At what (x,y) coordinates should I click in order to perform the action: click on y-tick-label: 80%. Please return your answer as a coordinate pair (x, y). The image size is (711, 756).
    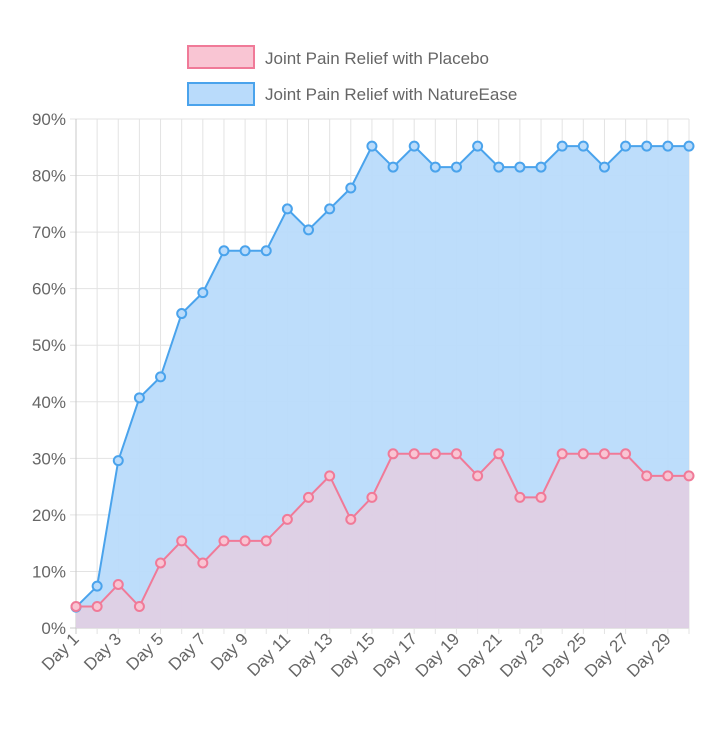
    Looking at the image, I should click on (49, 176).